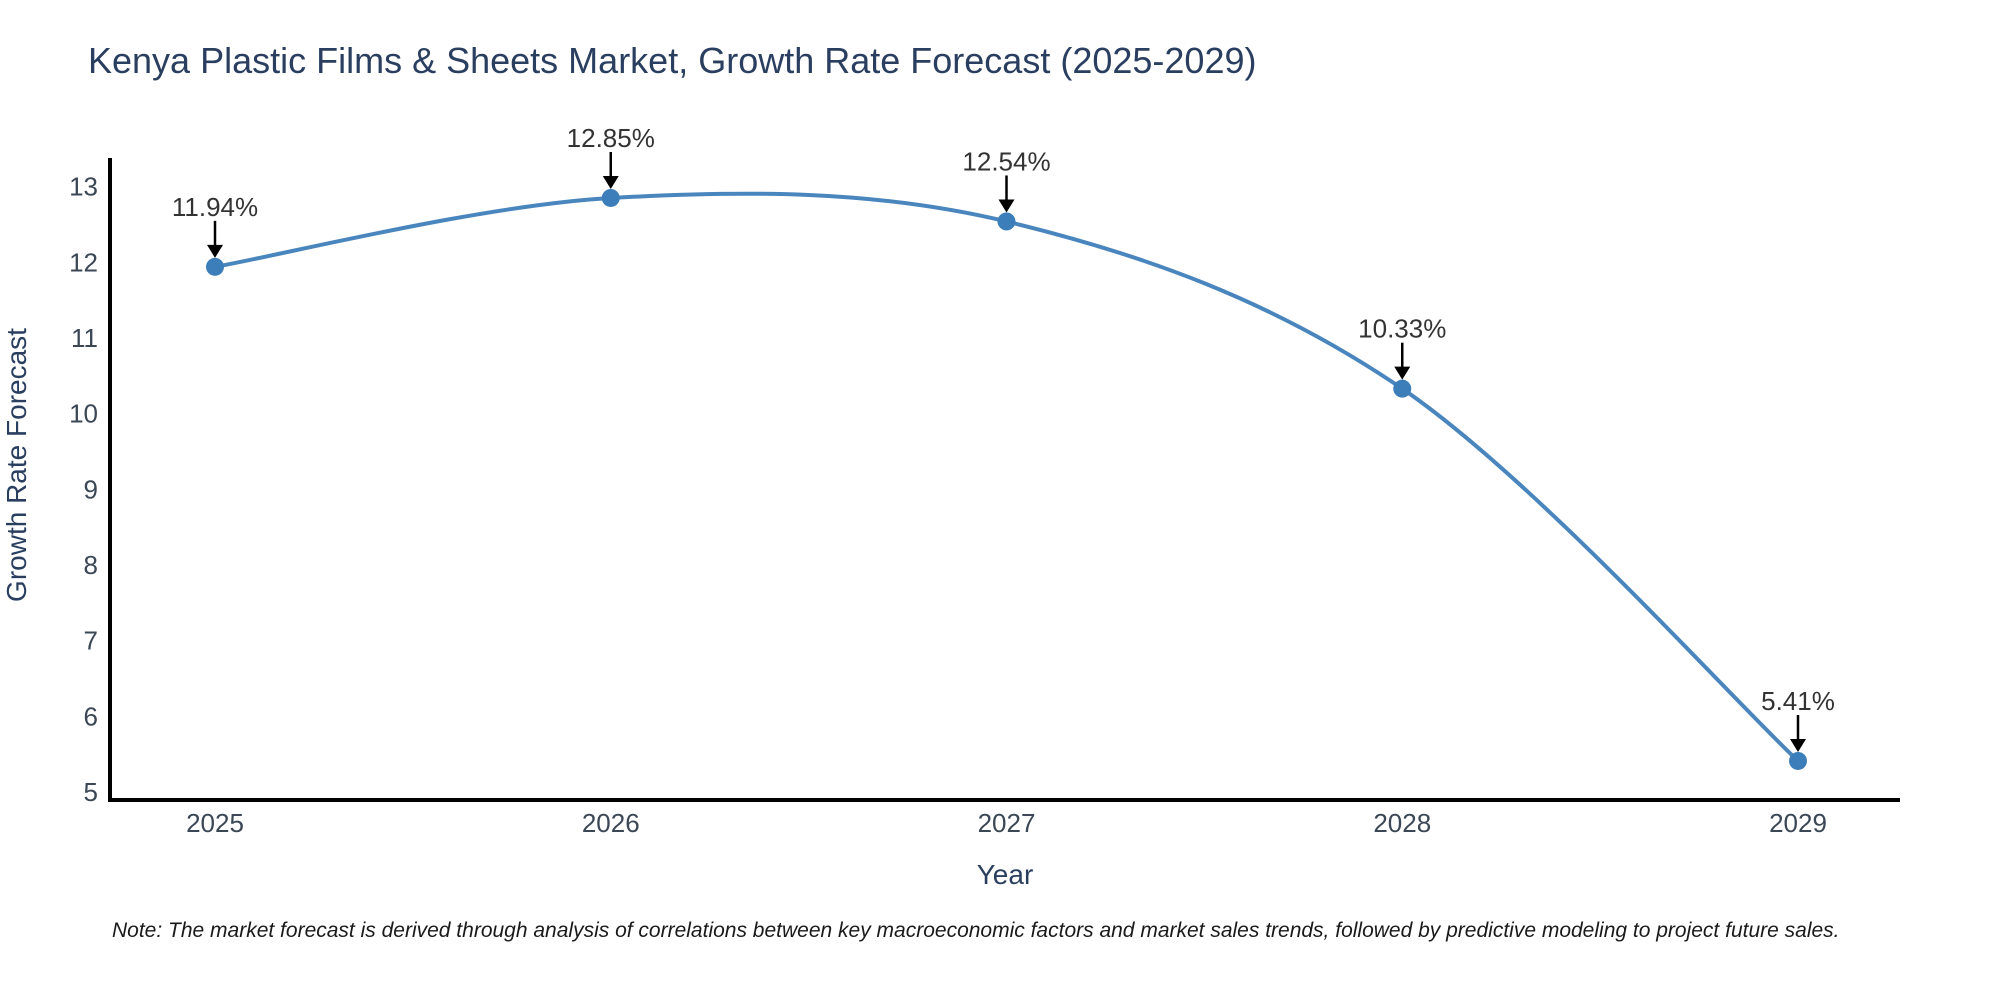 The image size is (2000, 1000). Describe the element at coordinates (91, 716) in the screenshot. I see `y-tick-label: 6` at that location.